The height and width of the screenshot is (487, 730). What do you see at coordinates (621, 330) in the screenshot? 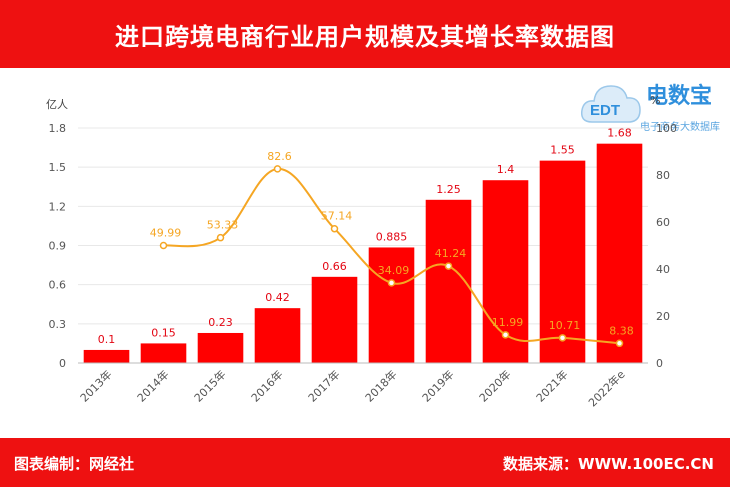
I see `growth-rate-label: 8.38` at bounding box center [621, 330].